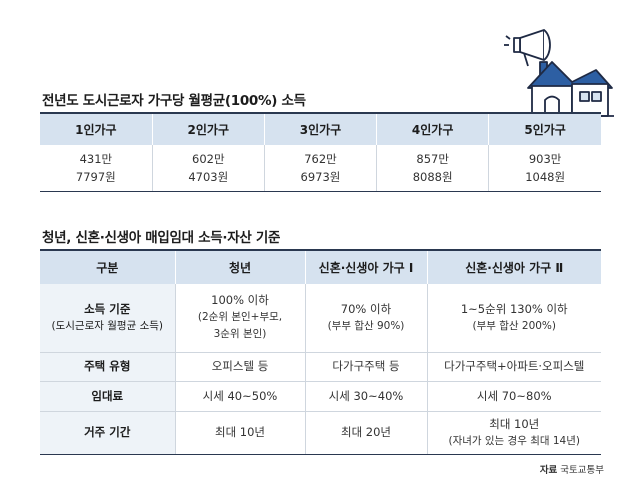 The height and width of the screenshot is (492, 640). I want to click on row-header-income: 소득 기준 (도시근로자 월평균 소득), so click(107, 318).